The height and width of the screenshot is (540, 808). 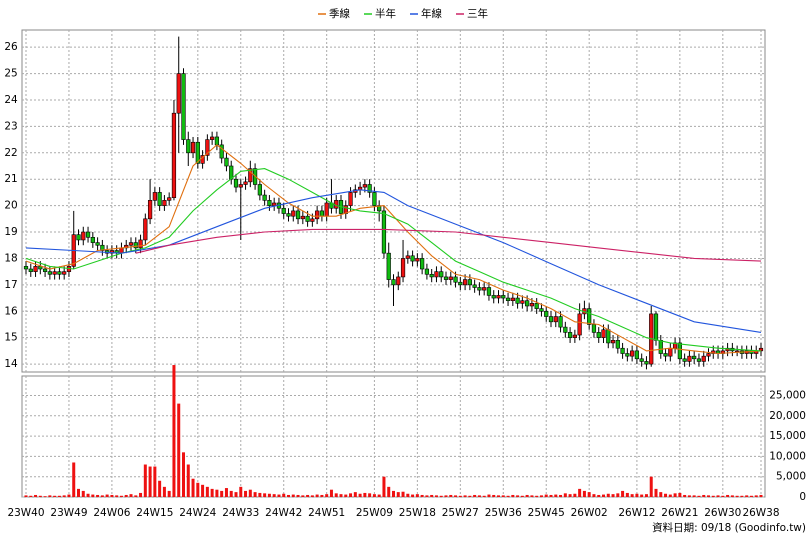 I want to click on x-tick-label: 24W06, so click(x=111, y=513).